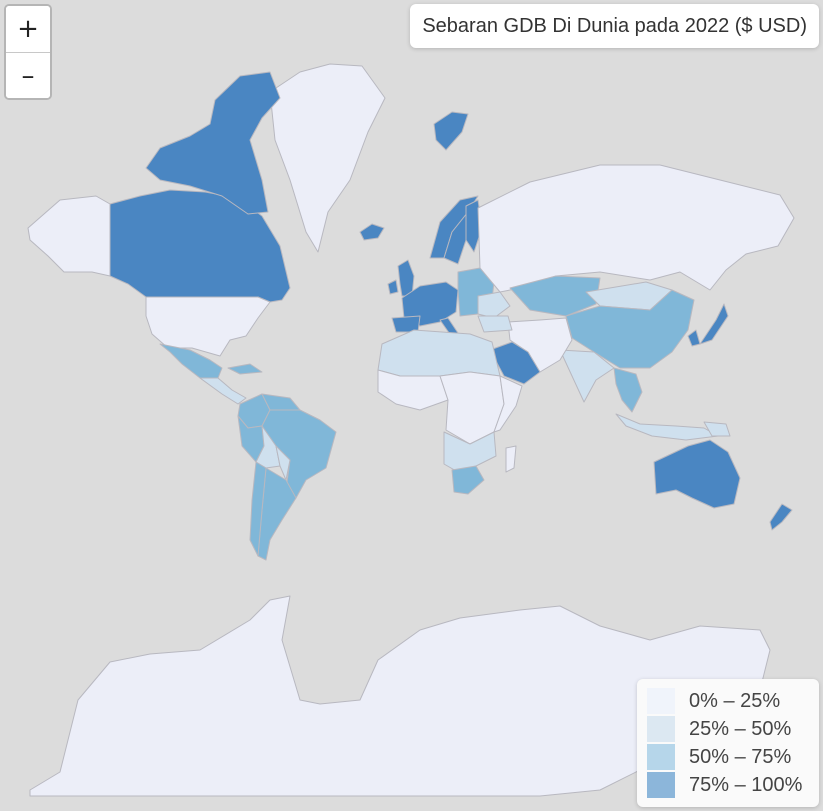 Image resolution: width=823 pixels, height=811 pixels. Describe the element at coordinates (69, 236) in the screenshot. I see `region-alaska: Alaska` at that location.